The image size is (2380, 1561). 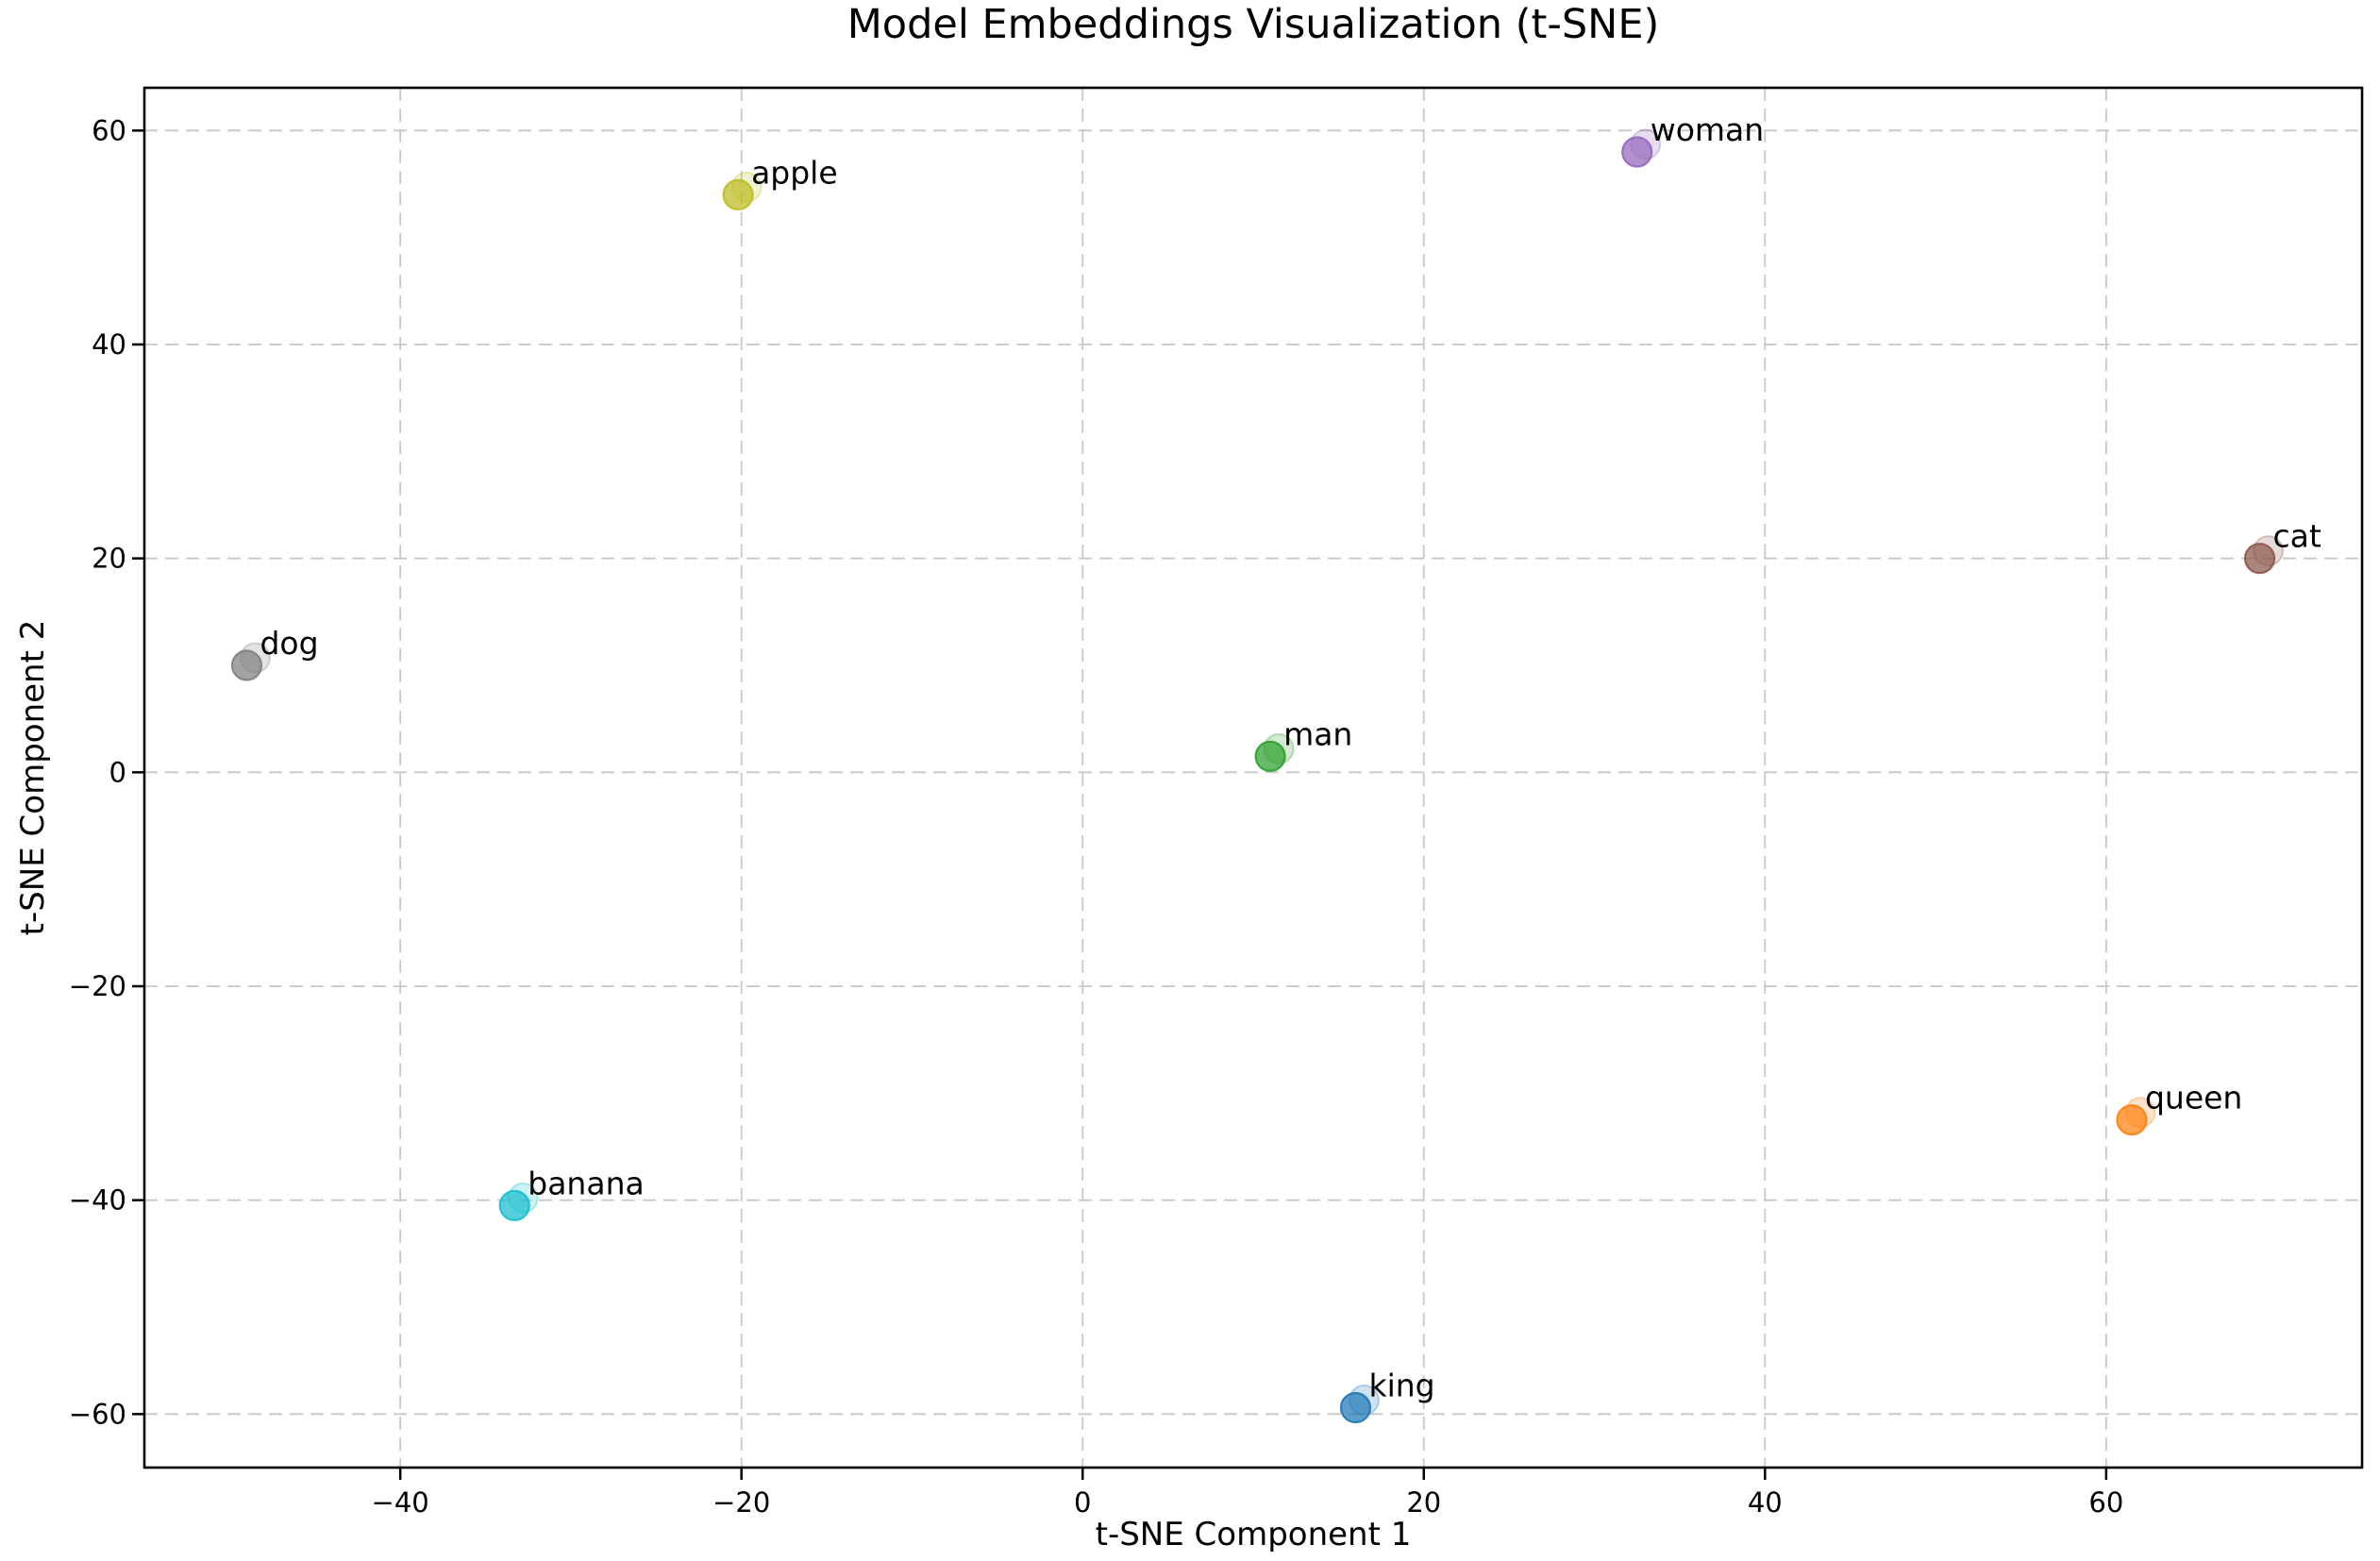 I want to click on y-tick-label: 20, so click(x=109, y=559).